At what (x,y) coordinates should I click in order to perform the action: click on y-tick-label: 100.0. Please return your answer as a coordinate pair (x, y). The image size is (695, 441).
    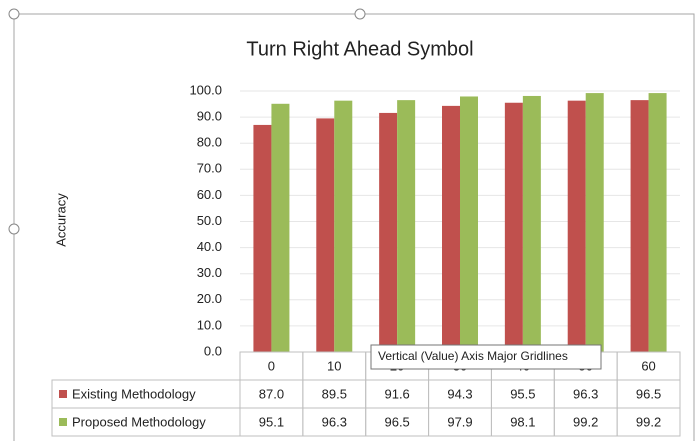
    Looking at the image, I should click on (205, 89).